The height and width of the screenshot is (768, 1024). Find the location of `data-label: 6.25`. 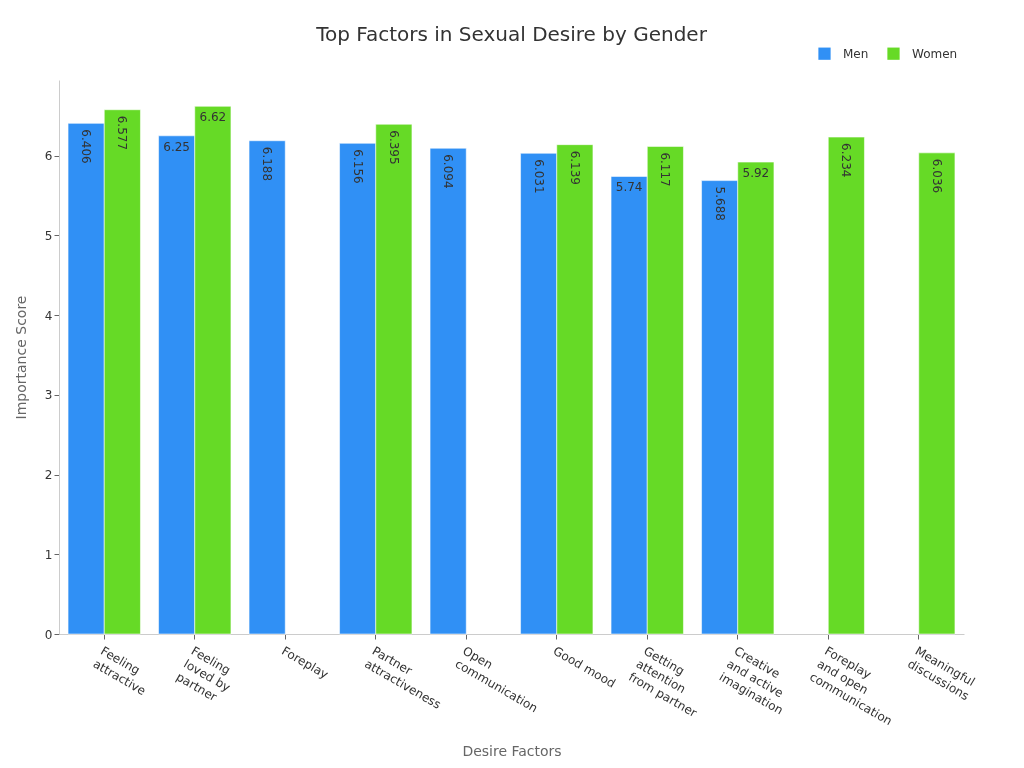

data-label: 6.25 is located at coordinates (177, 146).